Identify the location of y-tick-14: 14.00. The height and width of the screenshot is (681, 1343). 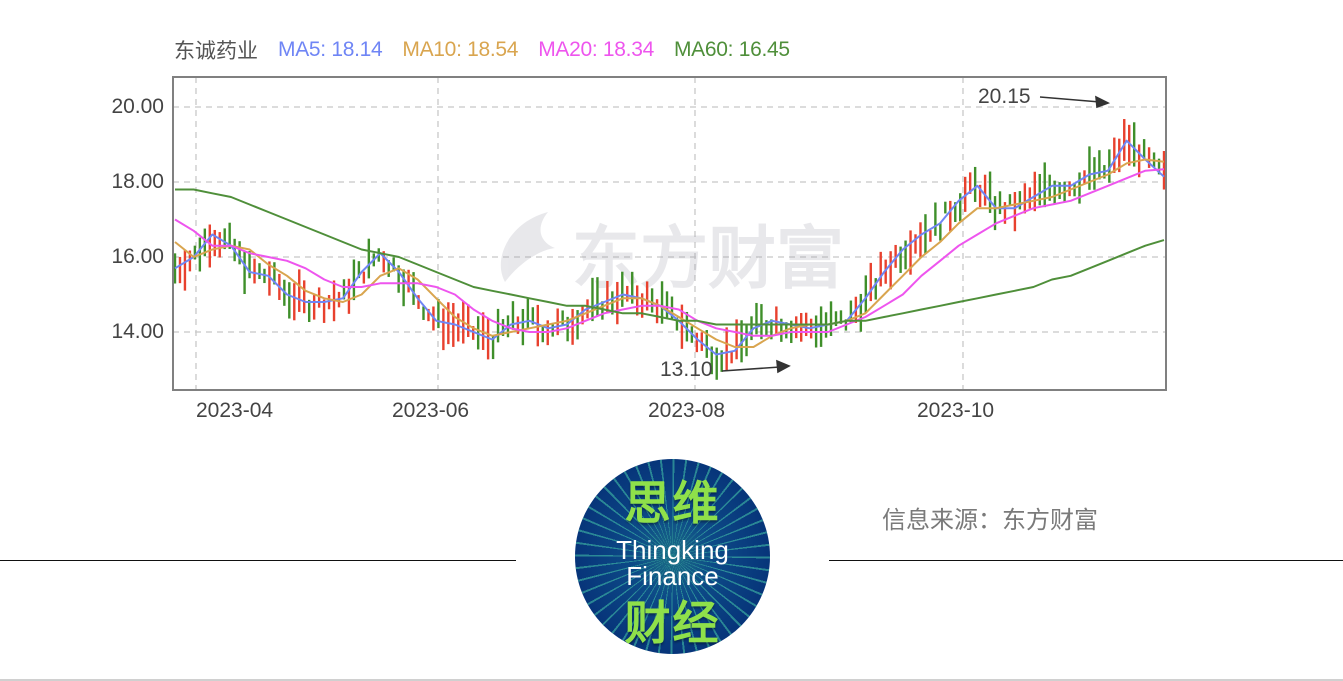
(137, 331).